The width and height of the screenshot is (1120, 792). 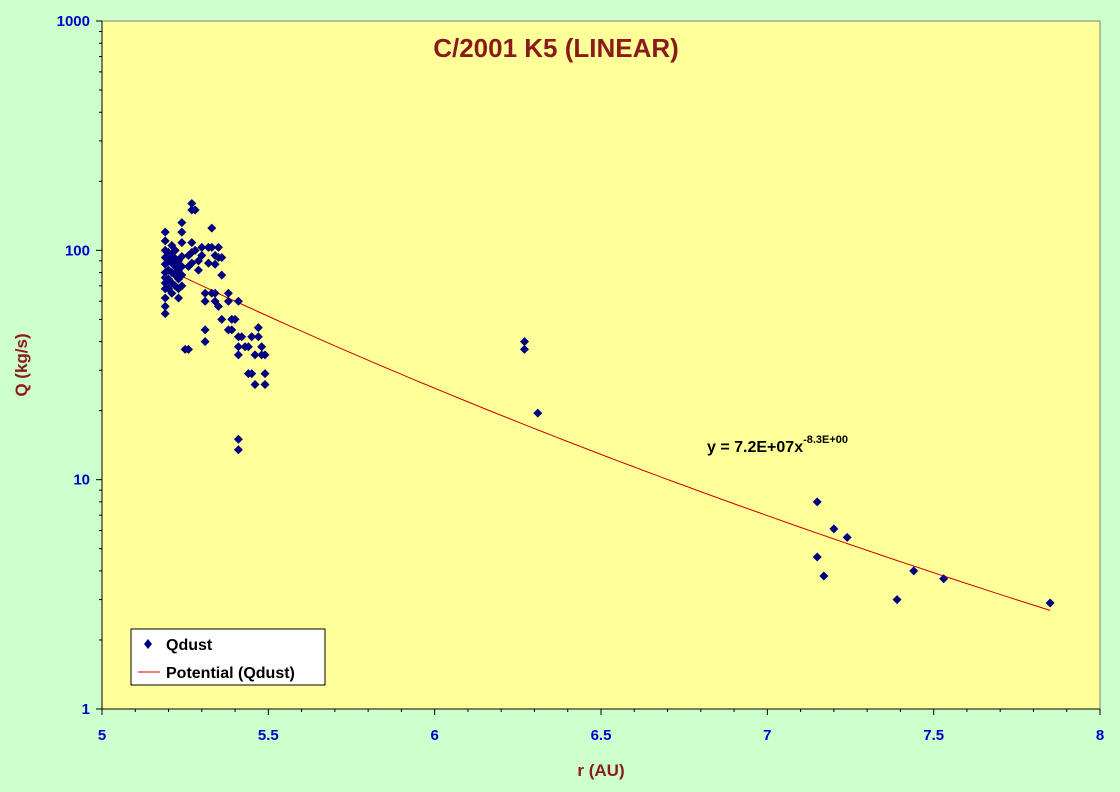 What do you see at coordinates (73, 21) in the screenshot?
I see `y-tick-label: 1000` at bounding box center [73, 21].